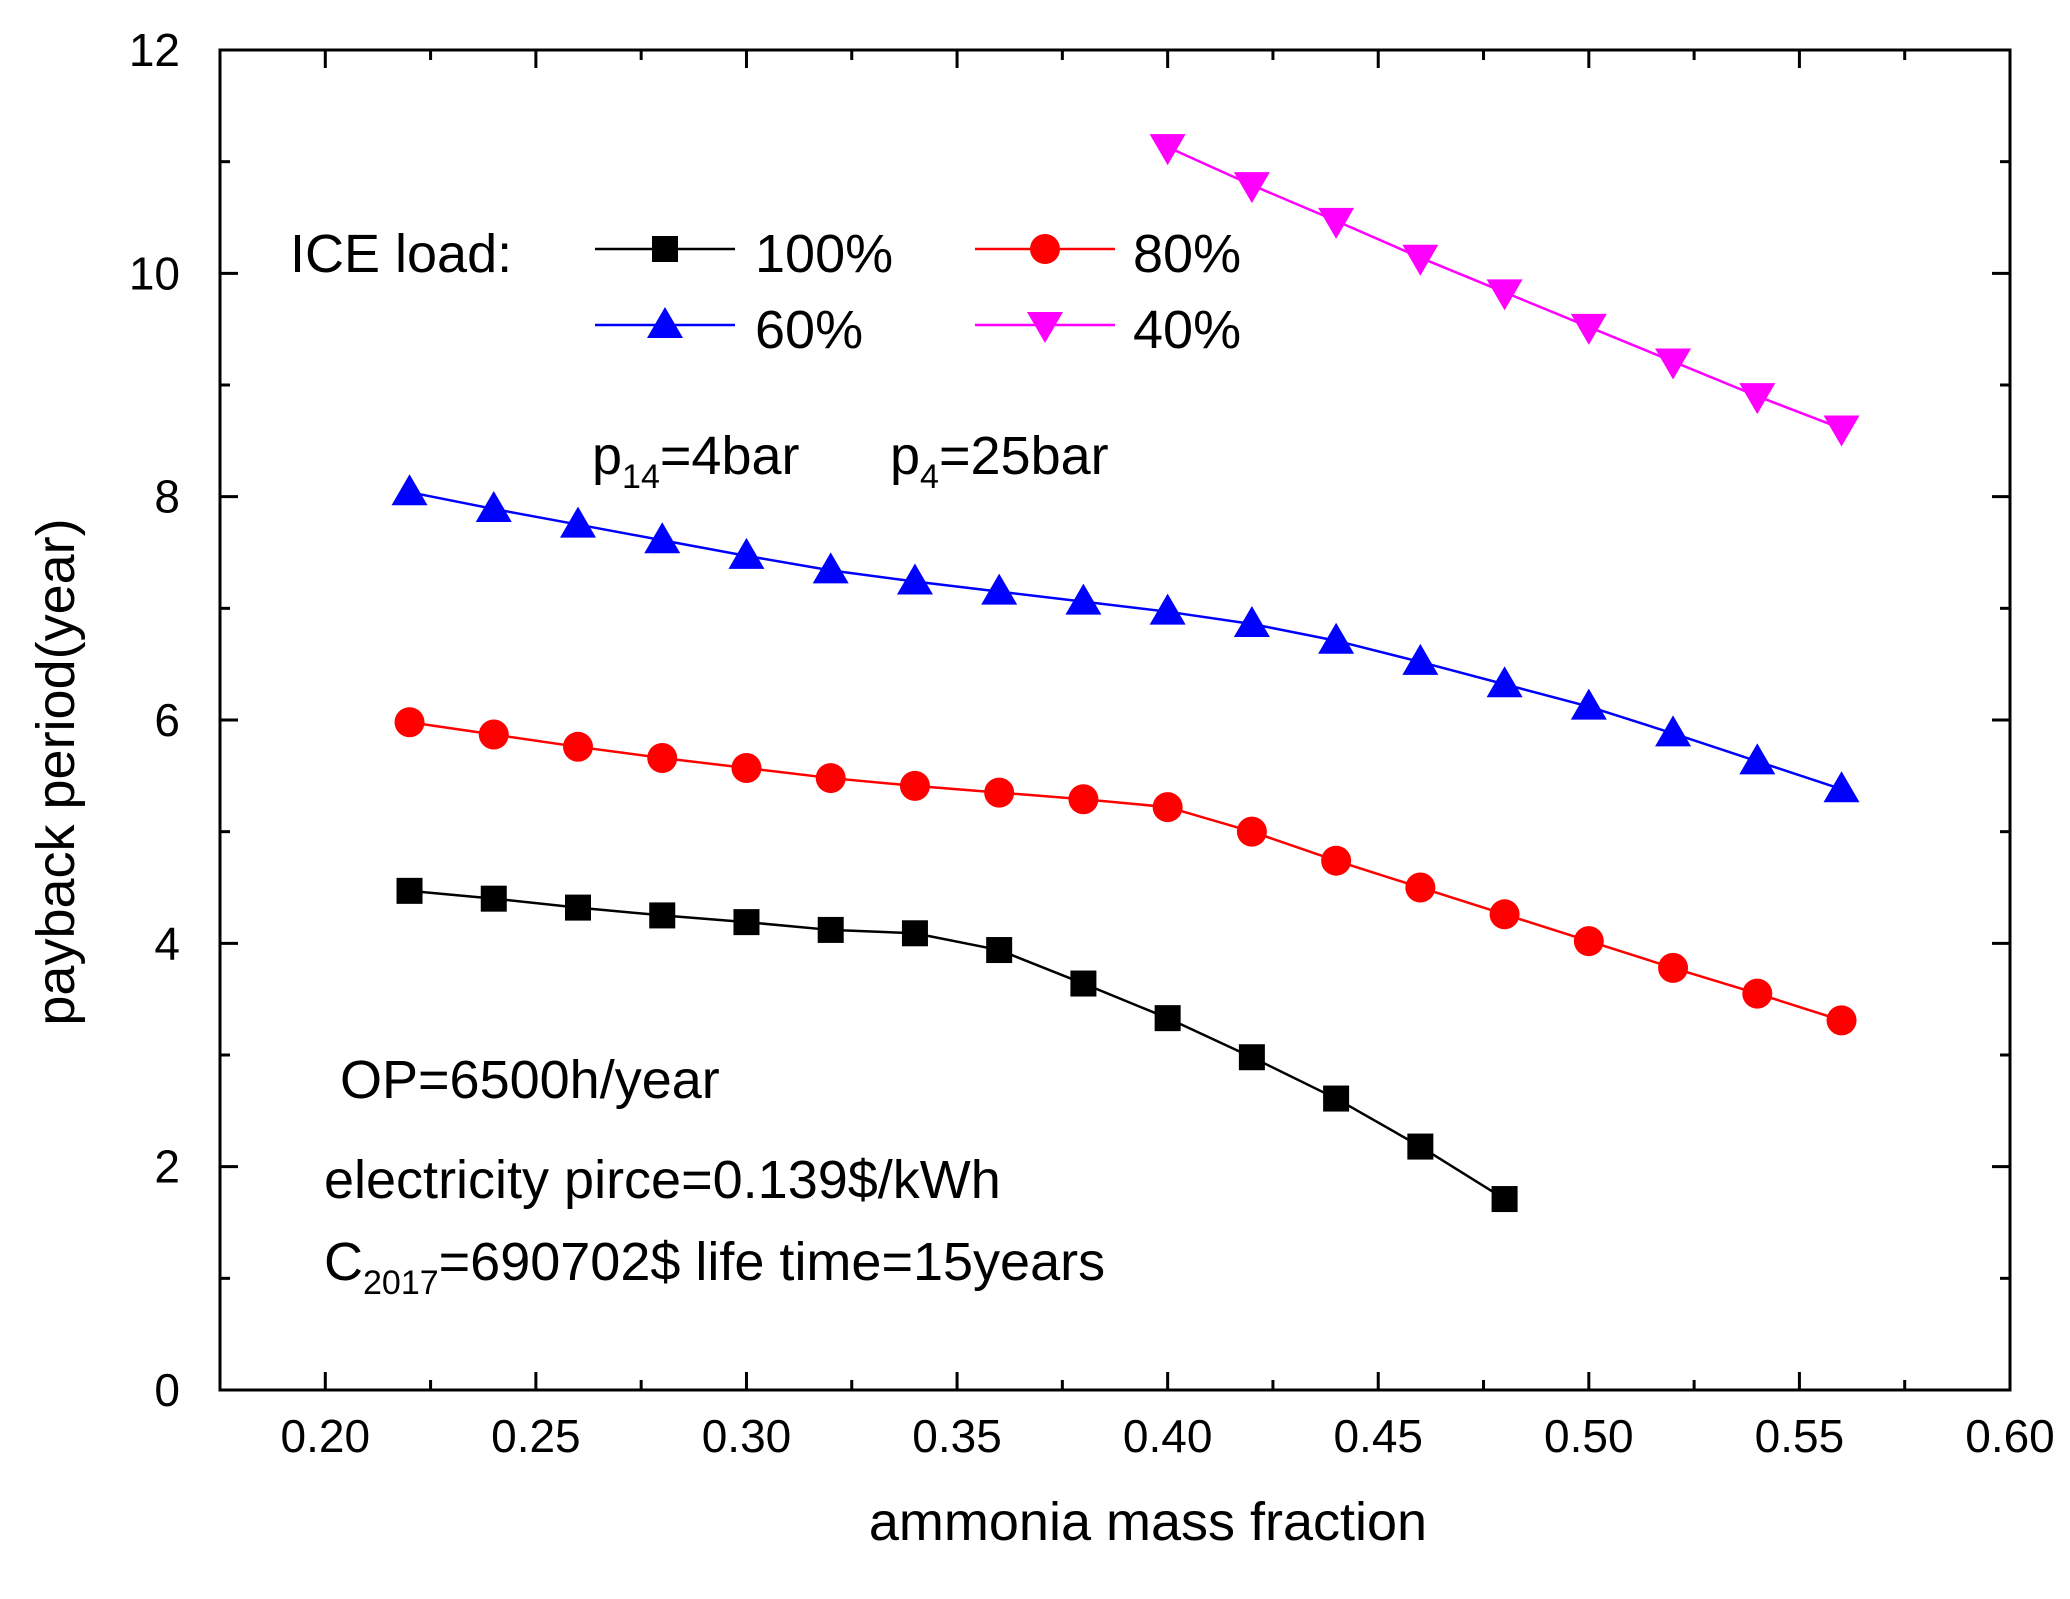  I want to click on legend-entry-40pct: 40%, so click(1108, 330).